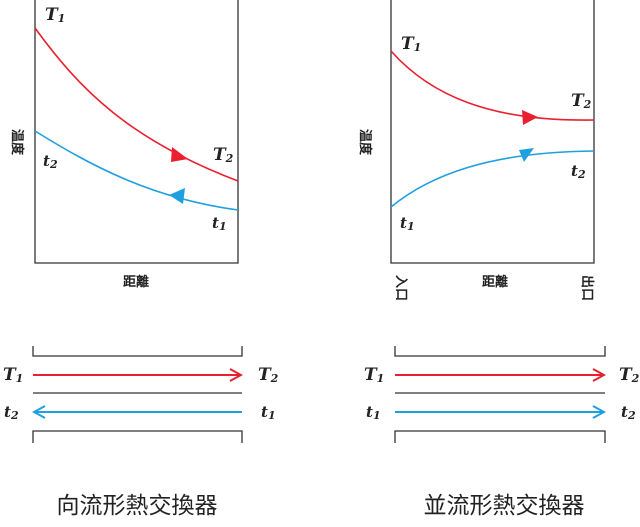 This screenshot has width=640, height=527. I want to click on counterflow-hot-curve, so click(136, 104).